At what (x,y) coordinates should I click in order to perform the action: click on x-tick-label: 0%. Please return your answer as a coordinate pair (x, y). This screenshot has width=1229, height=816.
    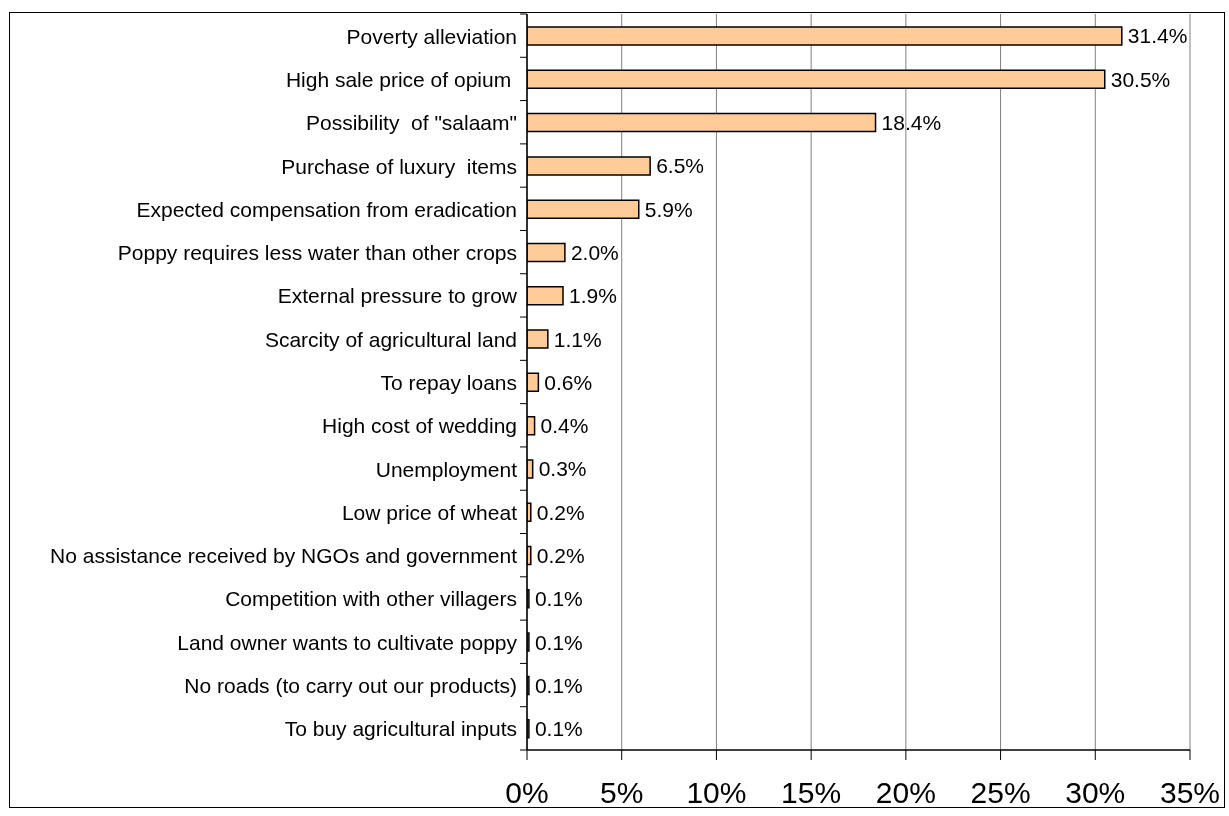
    Looking at the image, I should click on (527, 793).